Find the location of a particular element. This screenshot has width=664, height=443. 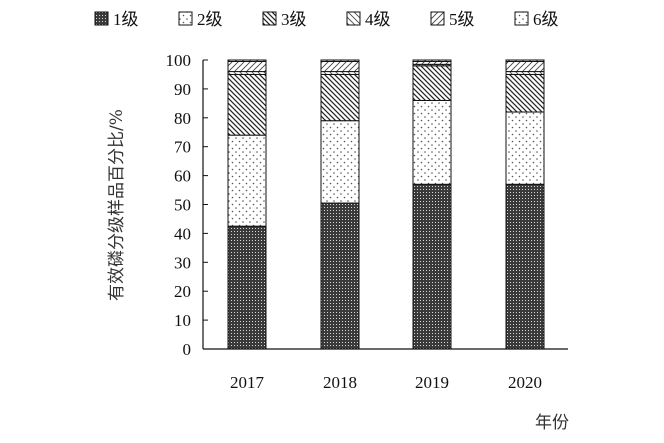

legend-item: 1级 is located at coordinates (116, 19).